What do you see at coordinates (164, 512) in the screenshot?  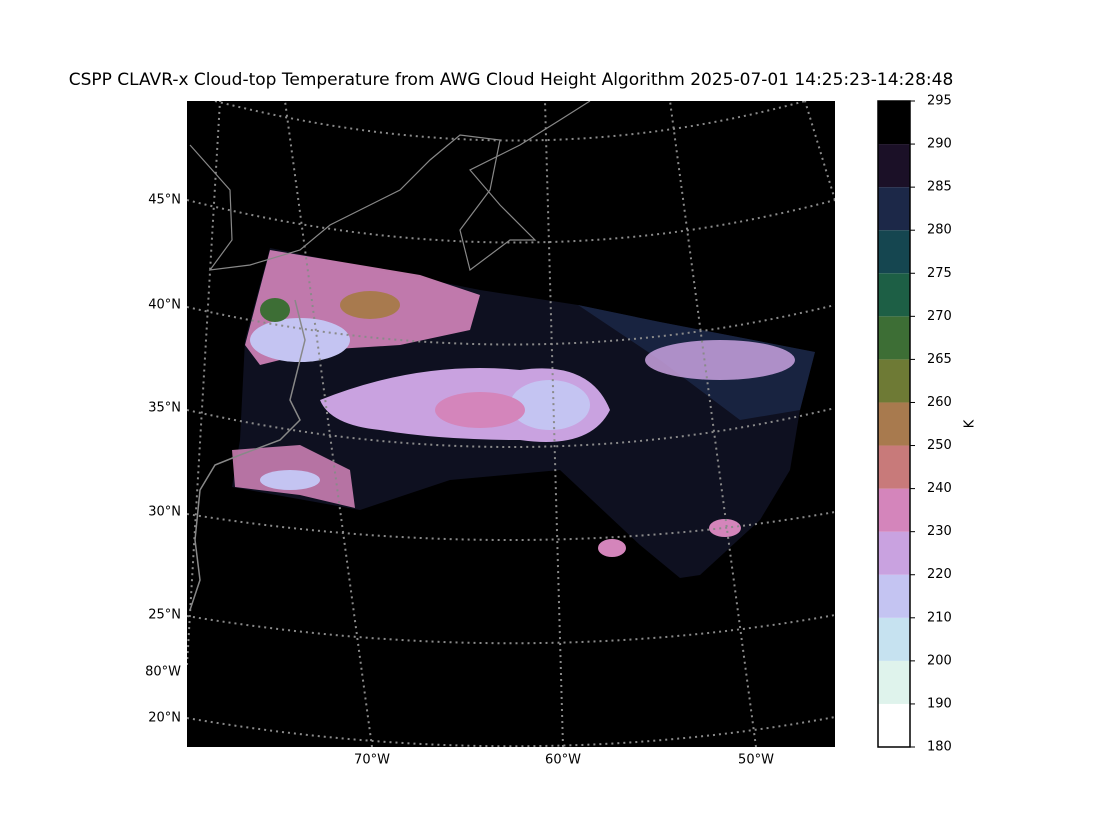 I see `latitude-label: 30°N` at bounding box center [164, 512].